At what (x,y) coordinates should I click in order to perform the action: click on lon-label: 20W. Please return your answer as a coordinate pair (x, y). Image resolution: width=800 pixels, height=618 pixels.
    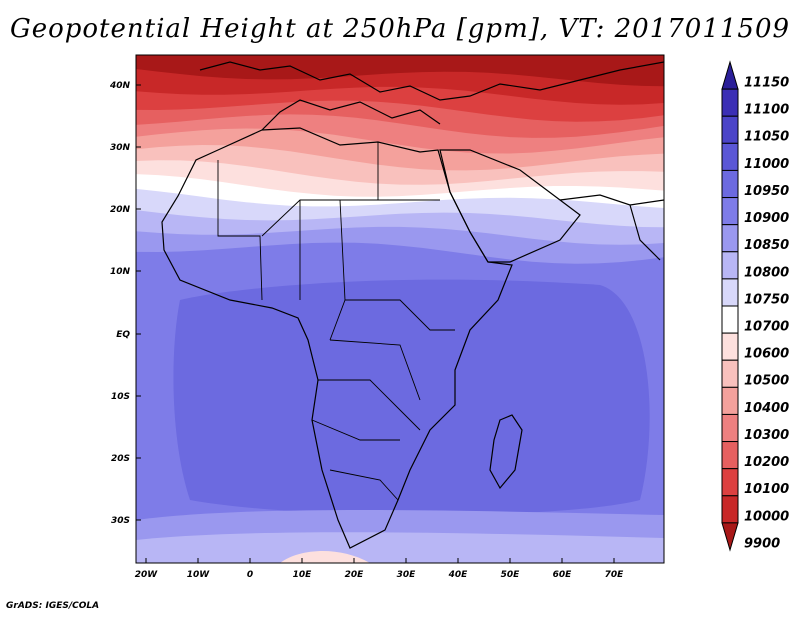
    Looking at the image, I should click on (147, 575).